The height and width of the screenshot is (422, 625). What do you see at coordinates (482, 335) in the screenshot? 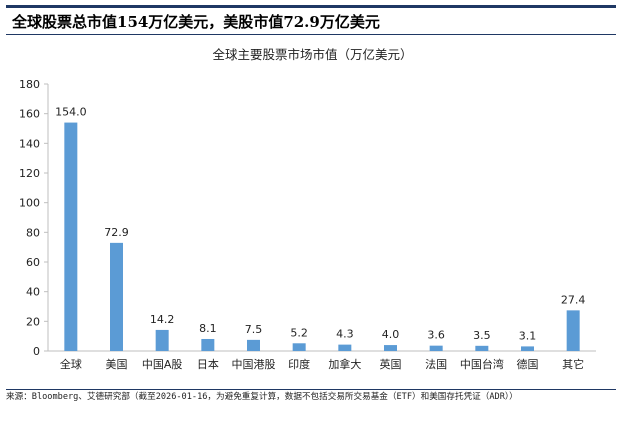
I see `data-label: 3.5` at bounding box center [482, 335].